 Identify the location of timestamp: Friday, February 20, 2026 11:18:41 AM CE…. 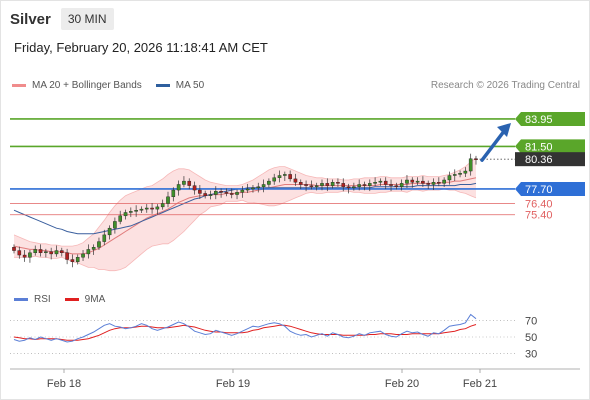
(141, 47).